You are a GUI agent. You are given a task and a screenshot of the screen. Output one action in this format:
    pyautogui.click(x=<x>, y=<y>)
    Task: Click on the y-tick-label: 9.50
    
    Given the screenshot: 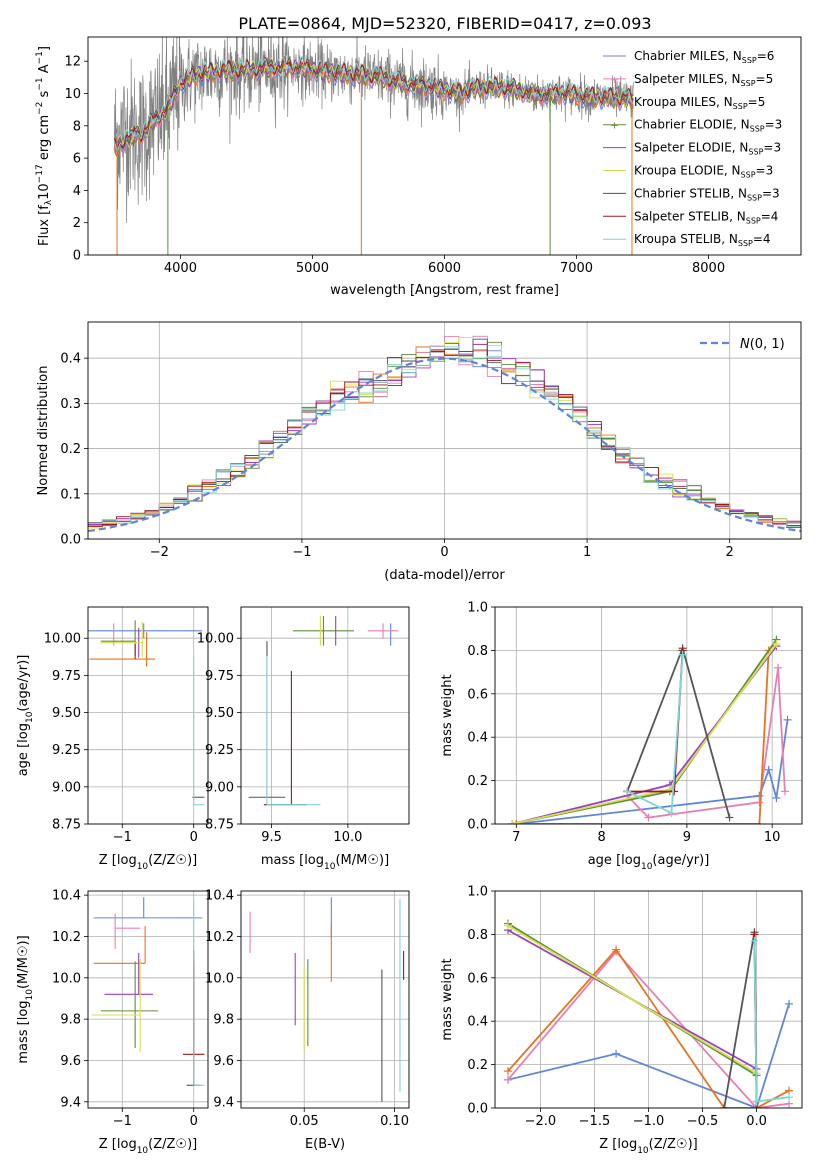 What is the action you would take?
    pyautogui.click(x=219, y=713)
    